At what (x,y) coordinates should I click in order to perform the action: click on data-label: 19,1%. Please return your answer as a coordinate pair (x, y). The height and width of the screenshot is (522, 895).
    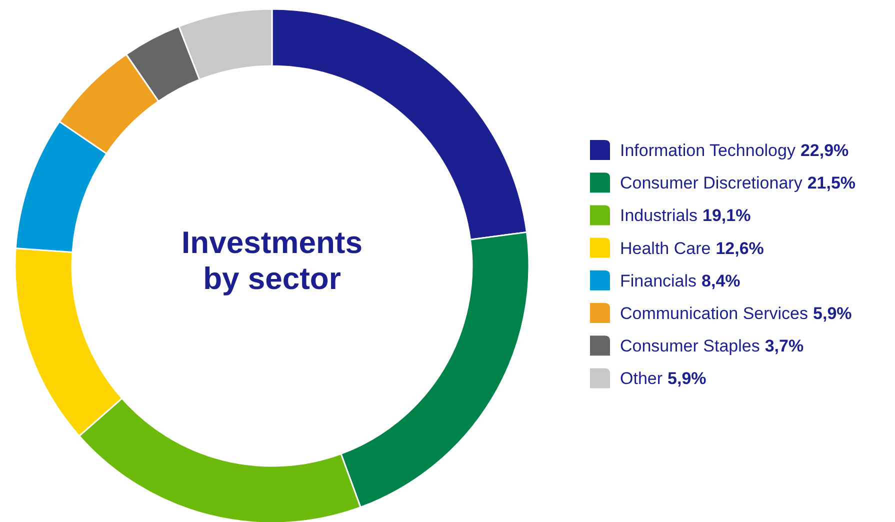
    Looking at the image, I should click on (726, 216).